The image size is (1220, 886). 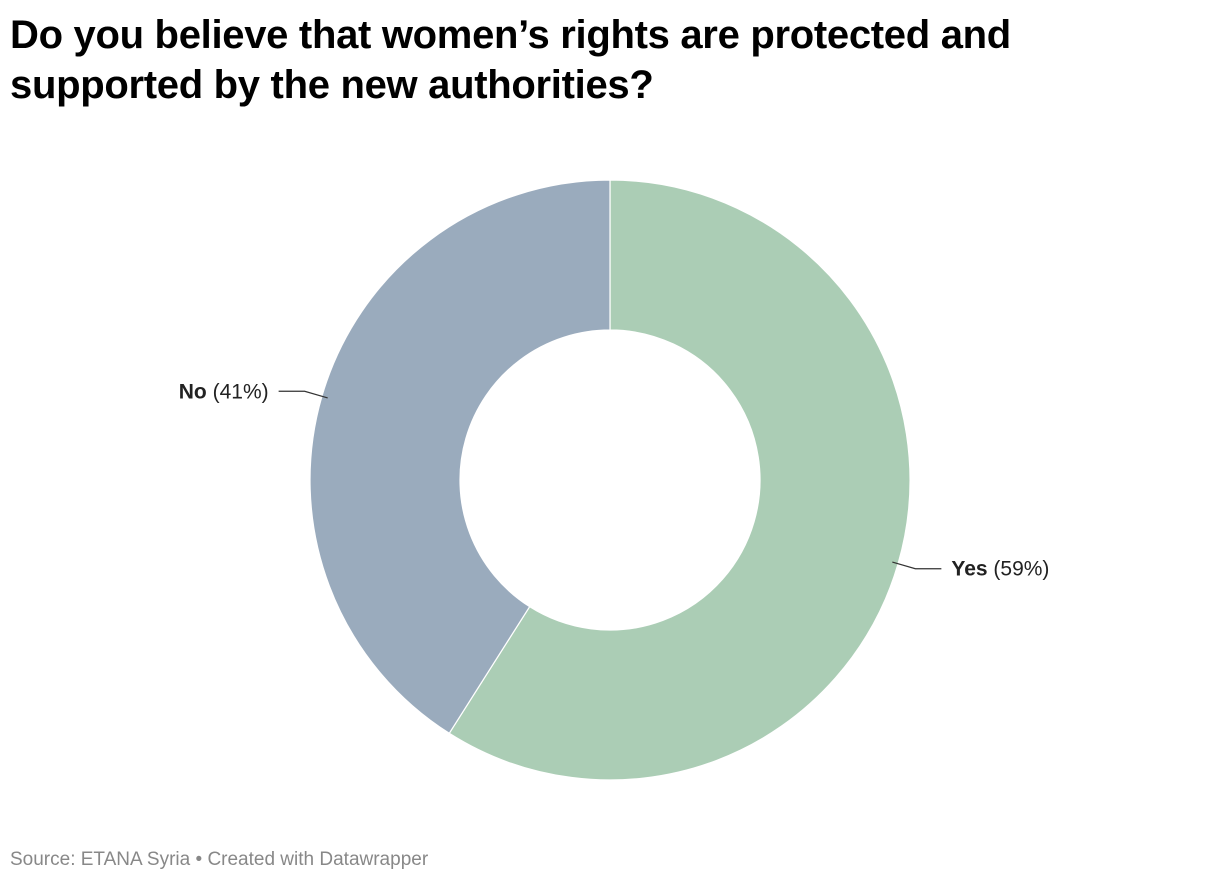 What do you see at coordinates (193, 391) in the screenshot?
I see `slice-name-no: No` at bounding box center [193, 391].